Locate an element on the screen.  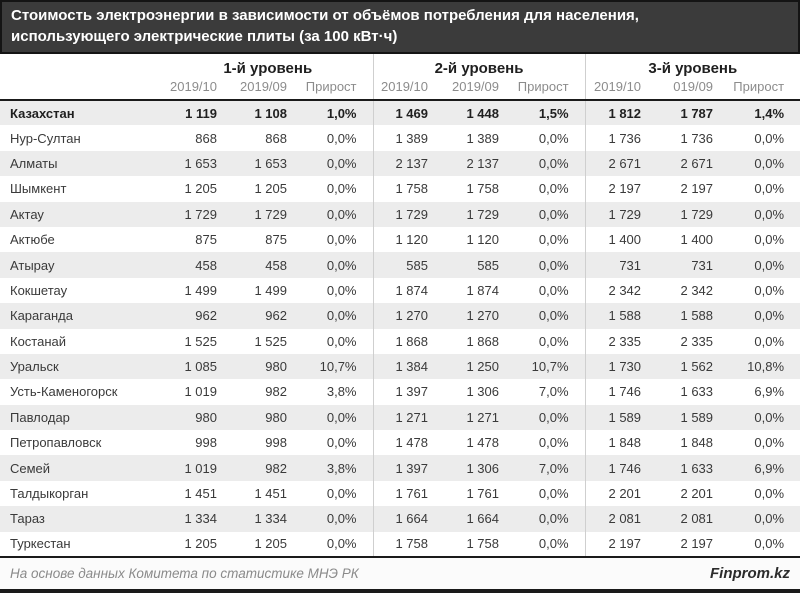
brand-logo: Finprom.kz is located at coordinates (749, 574).